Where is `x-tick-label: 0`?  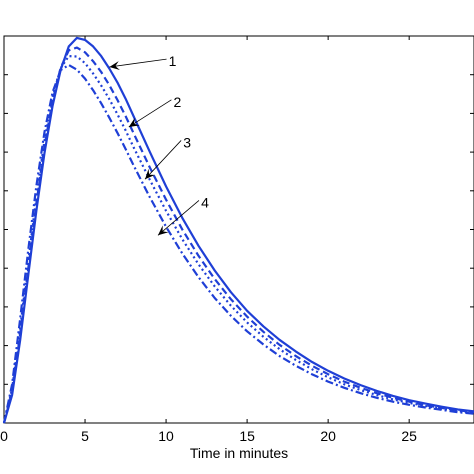 x-tick-label: 0 is located at coordinates (4, 436).